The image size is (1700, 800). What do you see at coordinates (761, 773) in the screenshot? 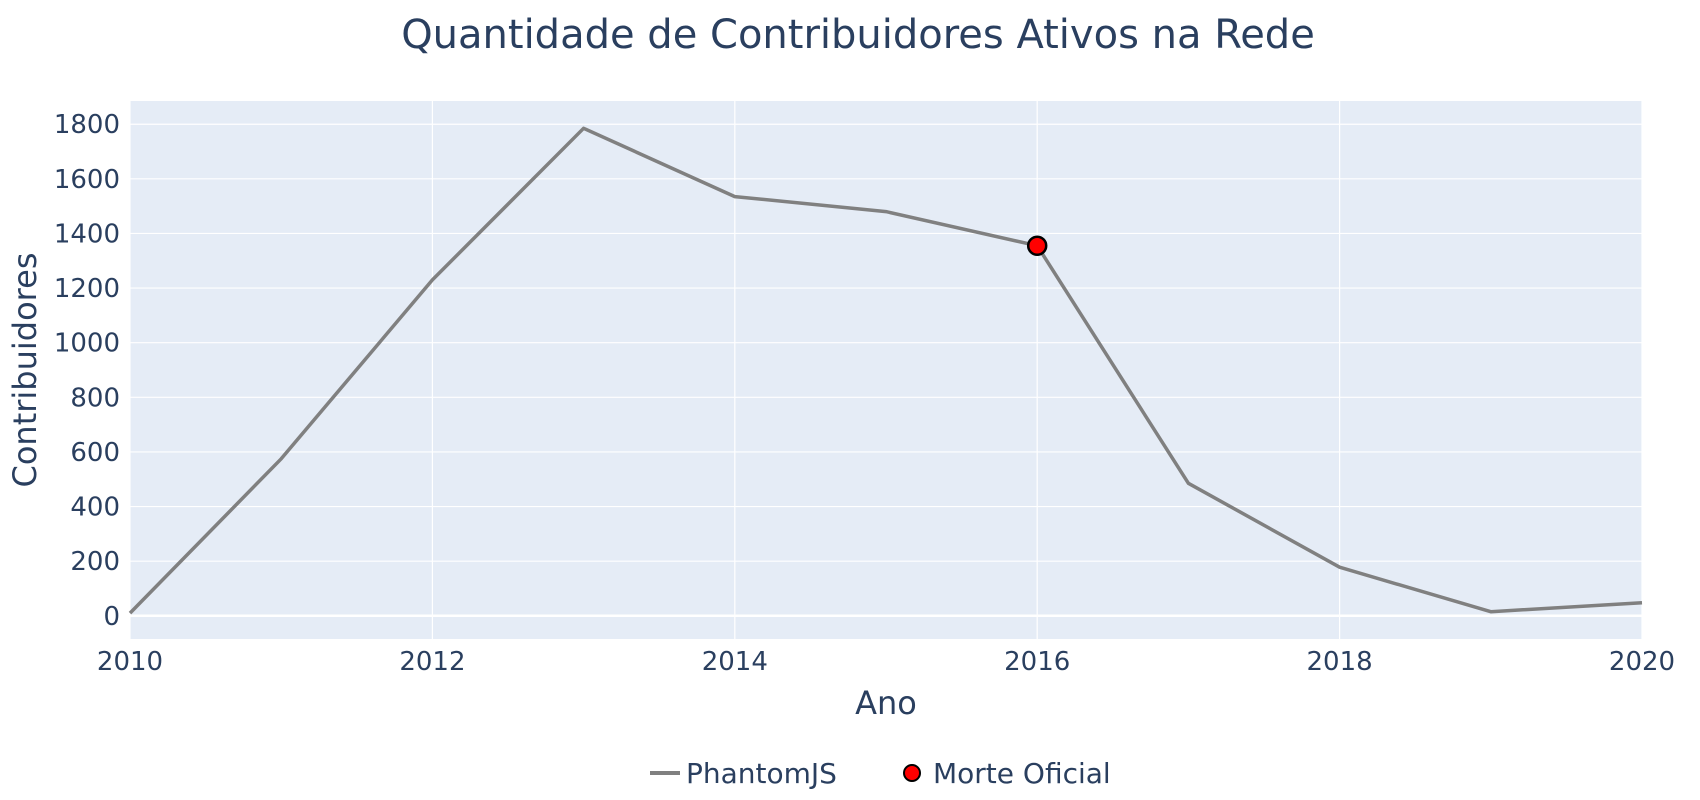
I see `legend-label-phantomjs: PhantomJS` at bounding box center [761, 773].